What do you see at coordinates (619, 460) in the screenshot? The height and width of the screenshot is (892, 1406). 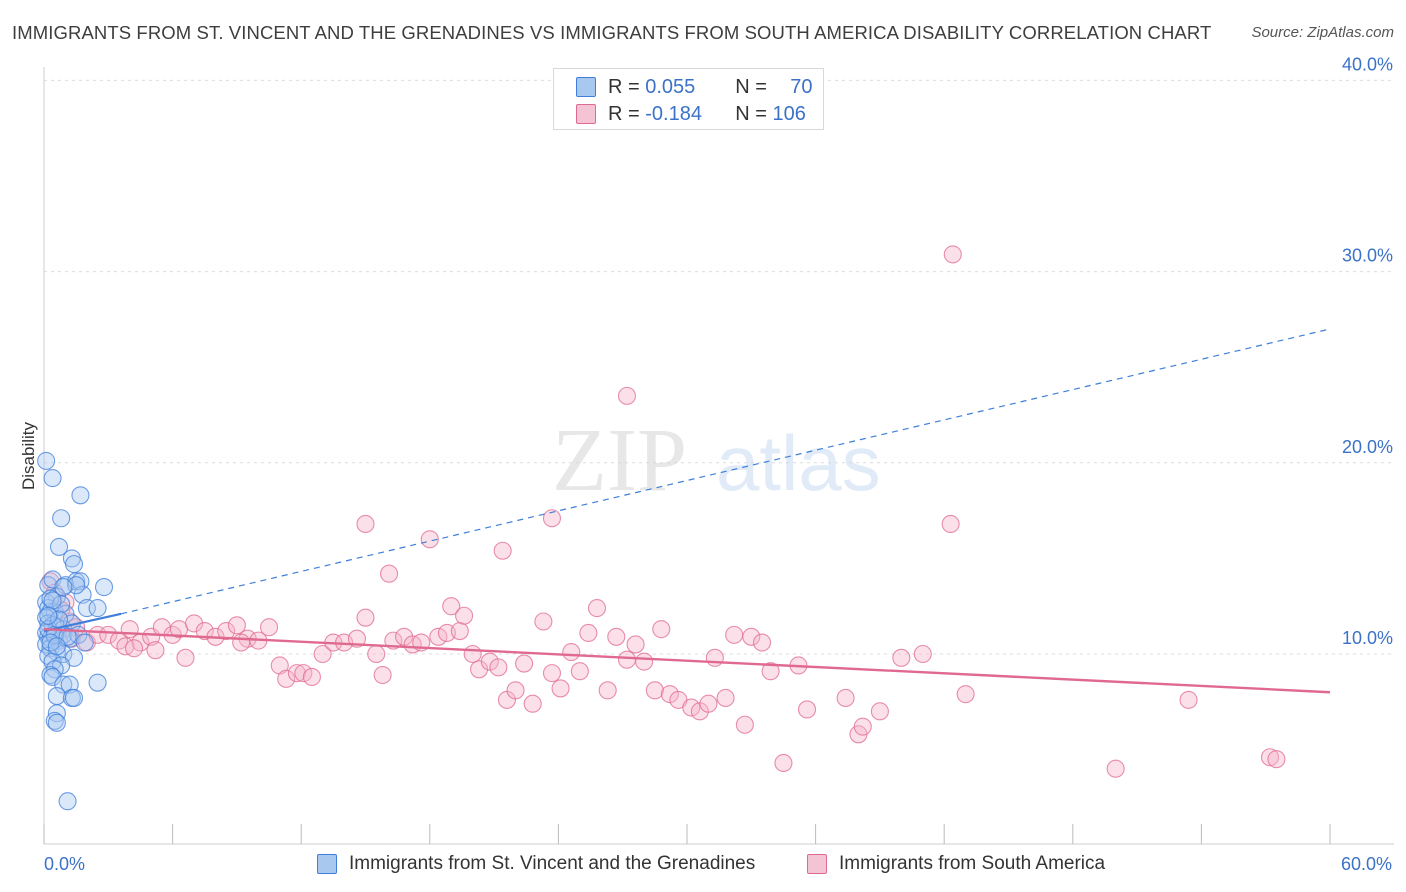 I see `watermark-zip: ZIP` at bounding box center [619, 460].